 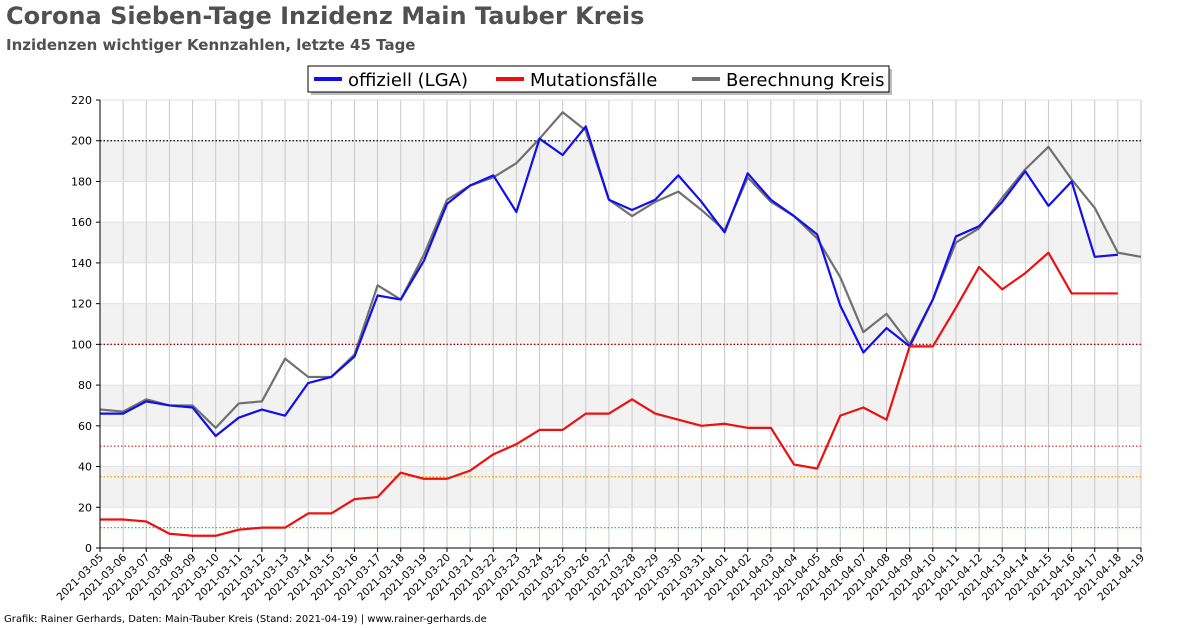 I want to click on legend-label-1: Mutationsfälle, so click(x=593, y=80).